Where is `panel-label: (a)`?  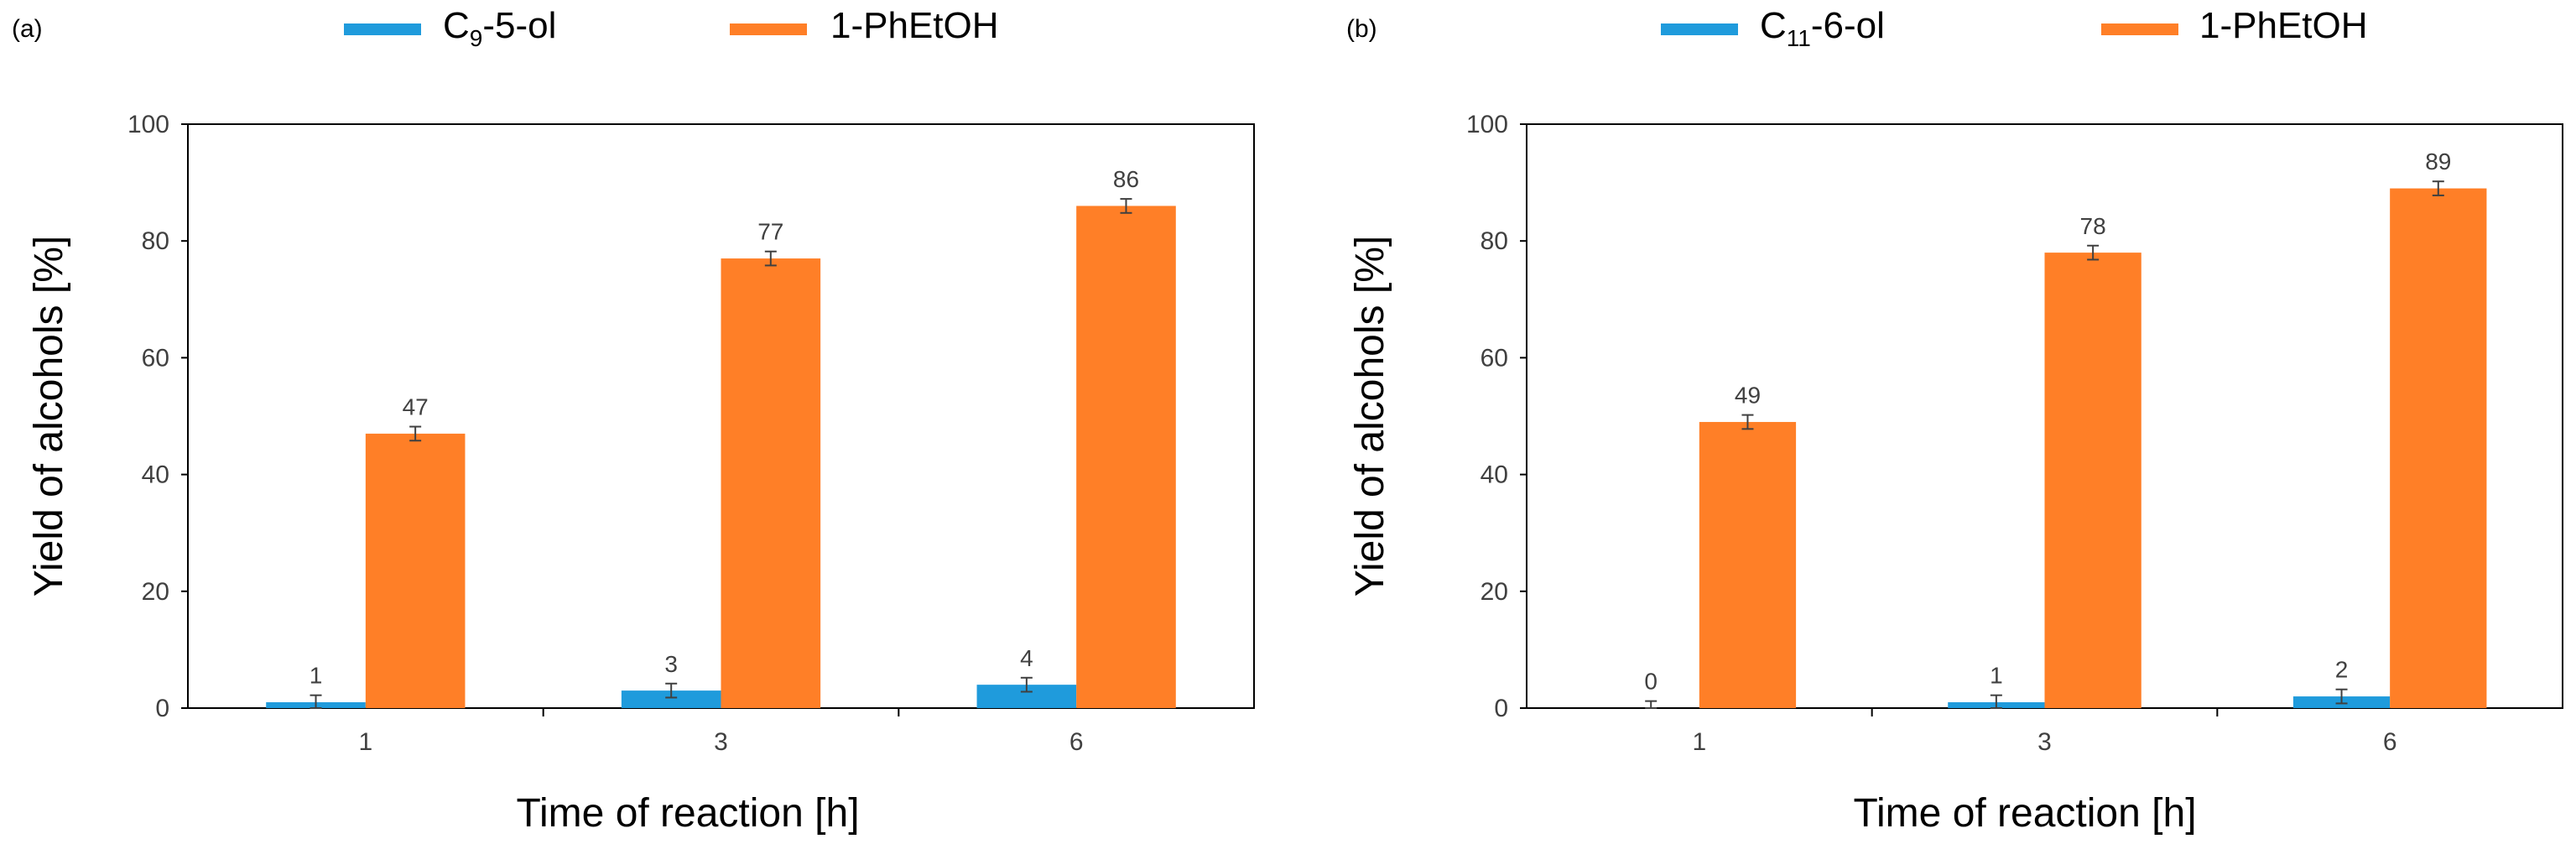
panel-label: (a) is located at coordinates (27, 29).